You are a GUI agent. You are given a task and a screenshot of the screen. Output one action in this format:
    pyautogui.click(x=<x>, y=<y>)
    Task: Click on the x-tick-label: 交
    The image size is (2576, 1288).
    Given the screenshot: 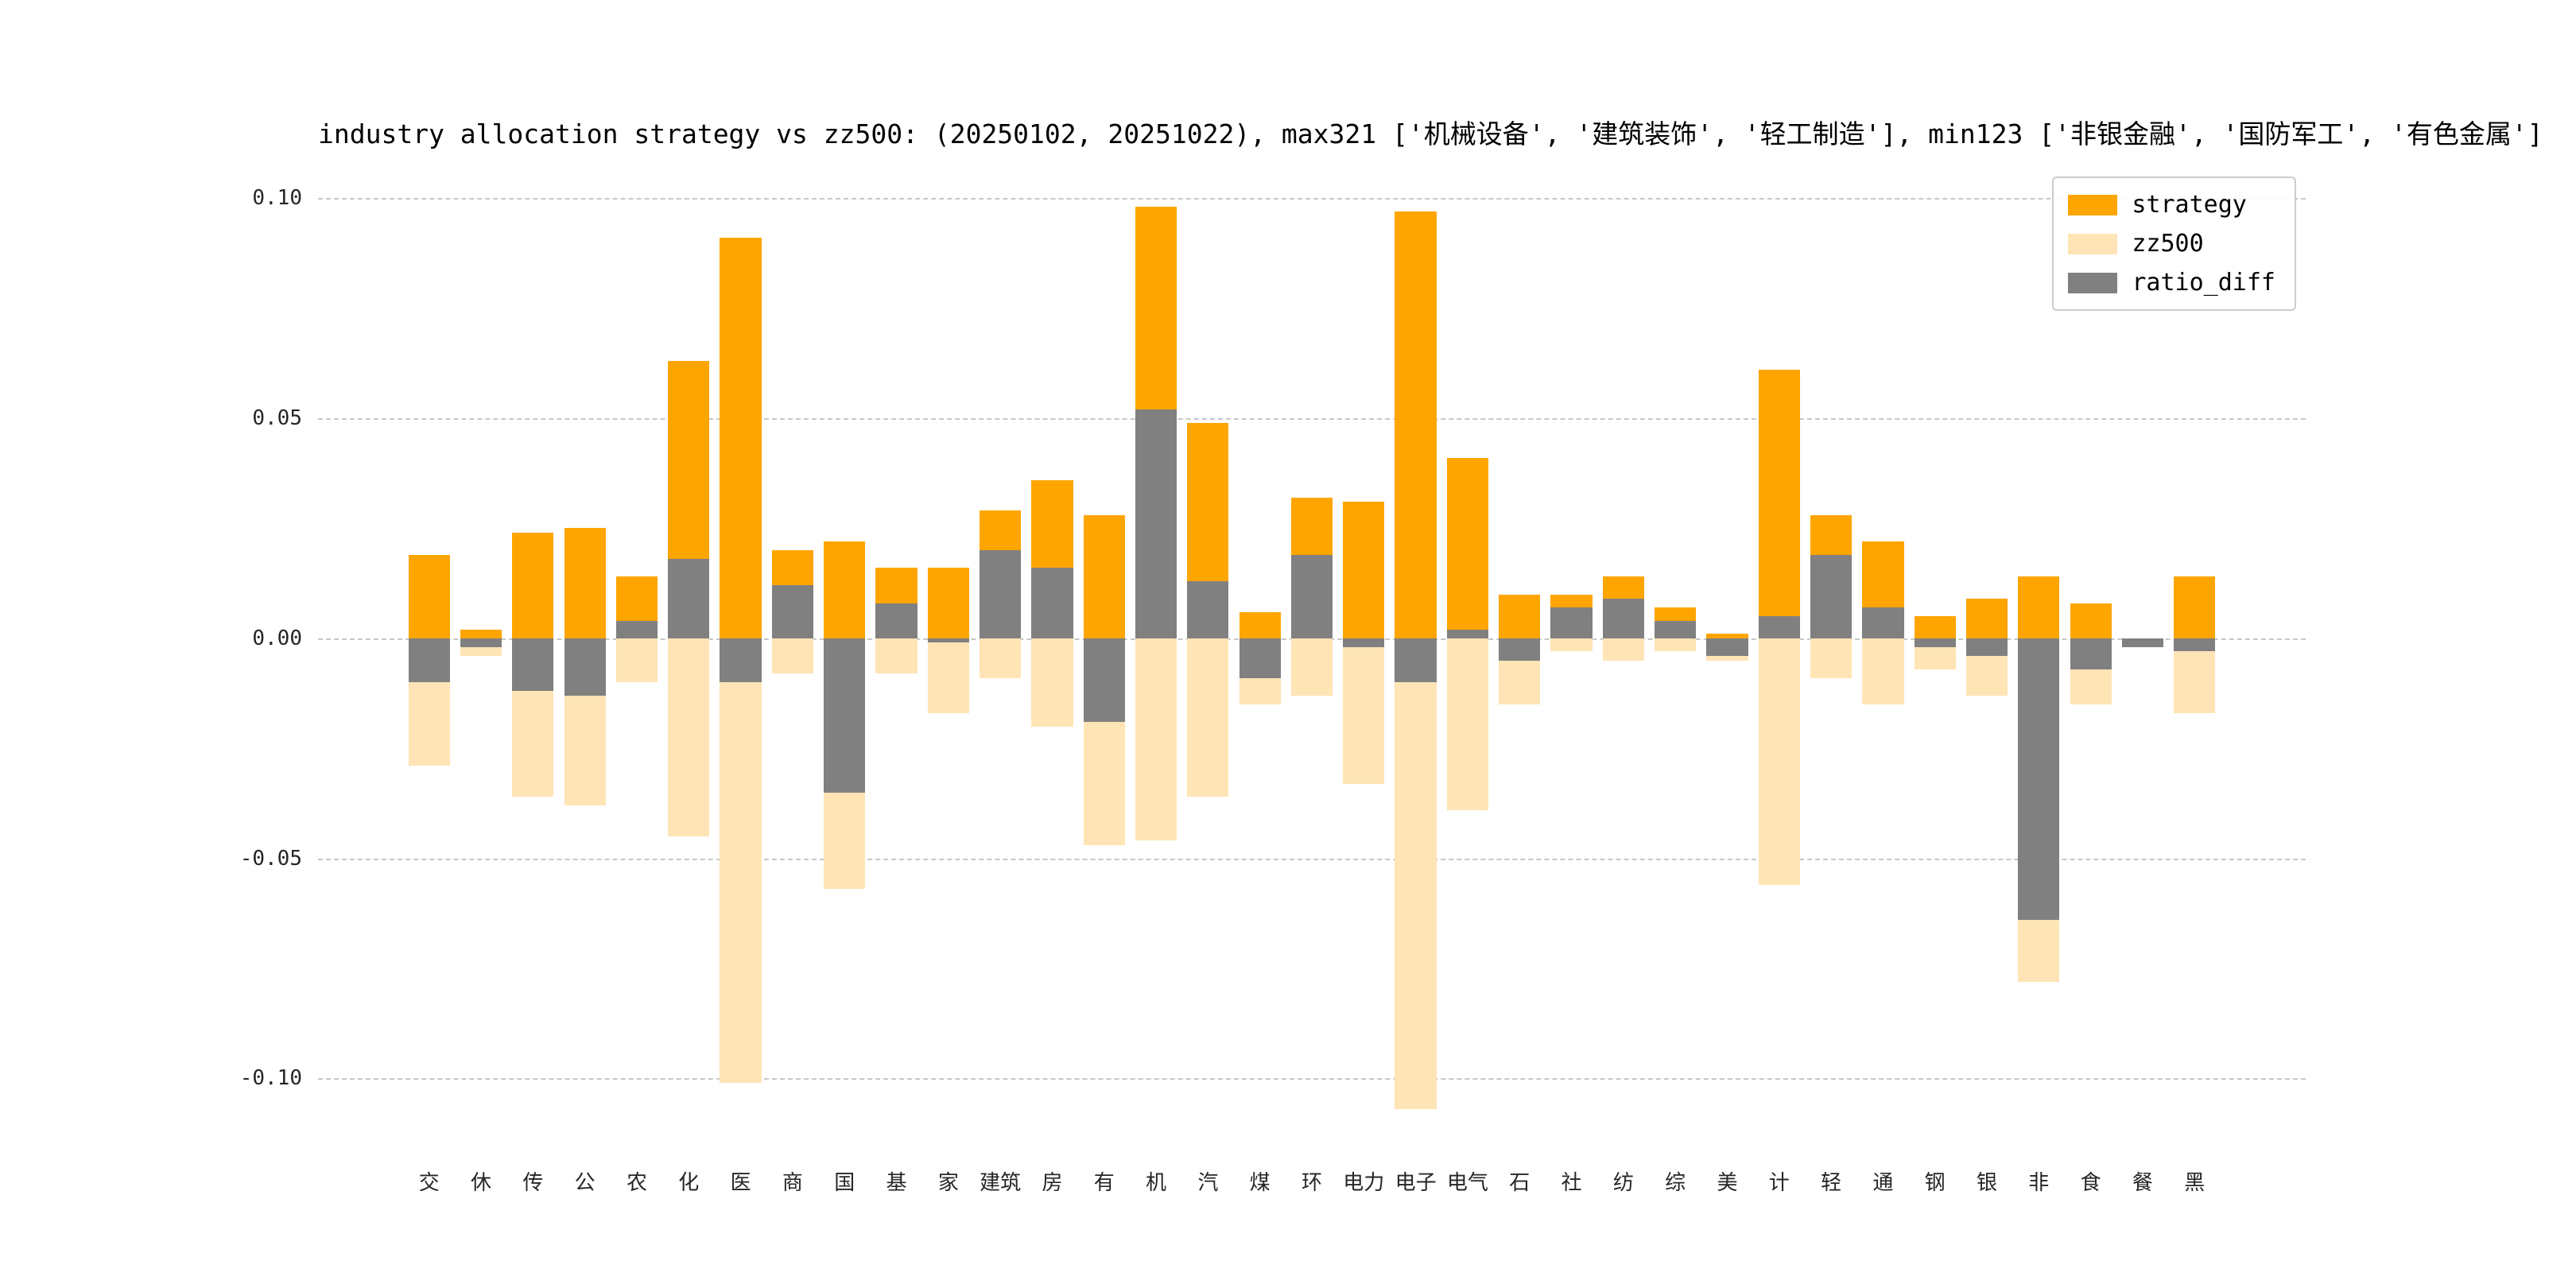 What is the action you would take?
    pyautogui.click(x=429, y=1183)
    